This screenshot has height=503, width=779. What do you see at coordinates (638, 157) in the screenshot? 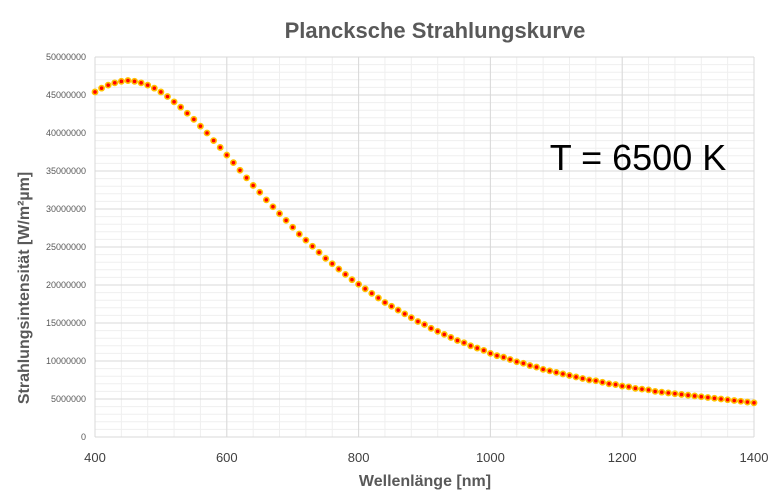
I see `temperature-annotation: T = 6500 K` at bounding box center [638, 157].